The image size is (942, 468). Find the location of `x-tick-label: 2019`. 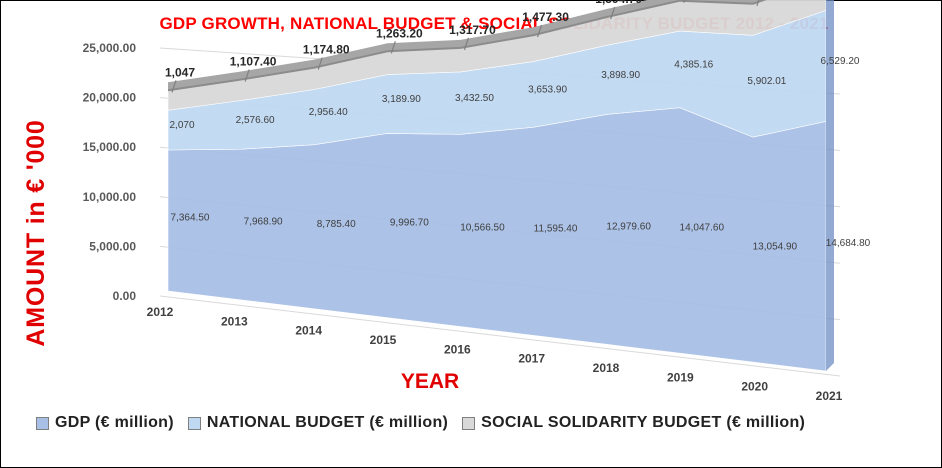

x-tick-label: 2019 is located at coordinates (680, 377).